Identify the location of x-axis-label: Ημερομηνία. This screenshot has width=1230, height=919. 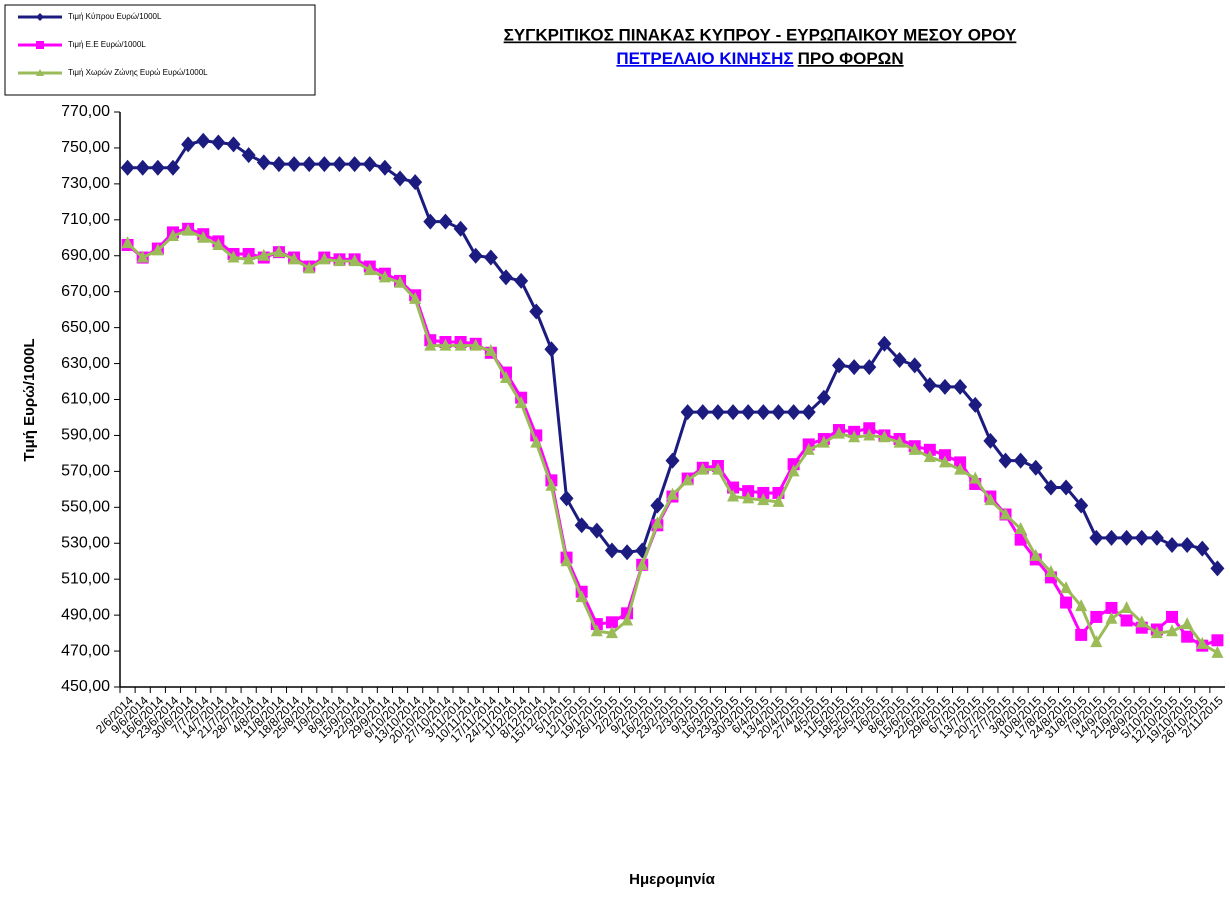
(672, 879).